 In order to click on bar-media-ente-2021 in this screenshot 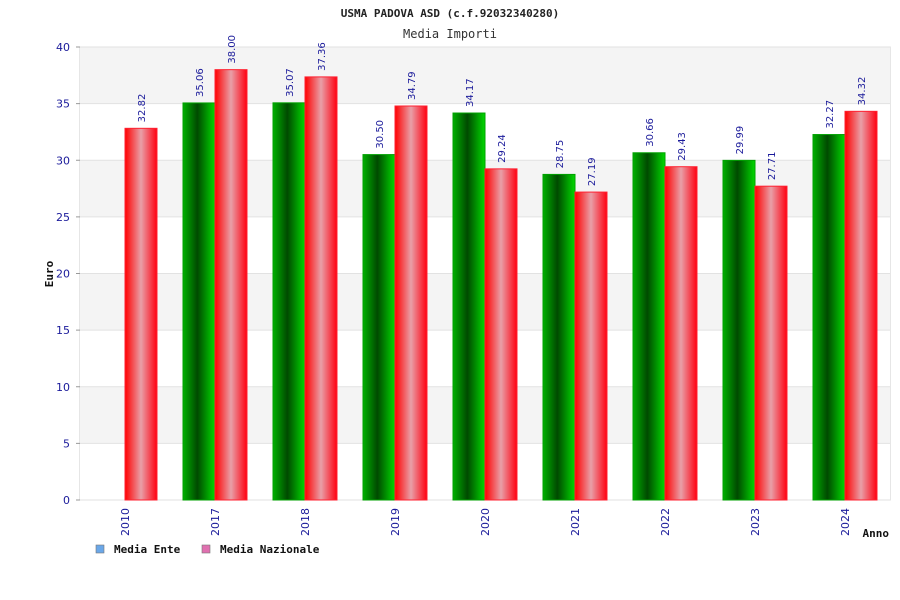, I will do `click(559, 337)`.